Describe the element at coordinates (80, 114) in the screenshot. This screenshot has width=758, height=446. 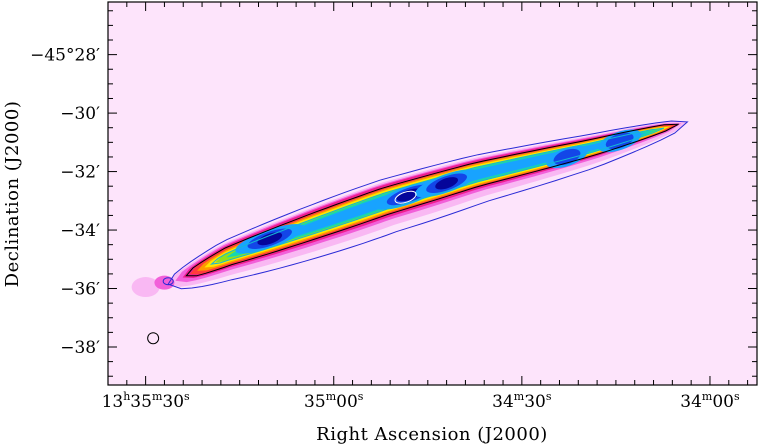
I see `y-tick-label: −30′` at that location.